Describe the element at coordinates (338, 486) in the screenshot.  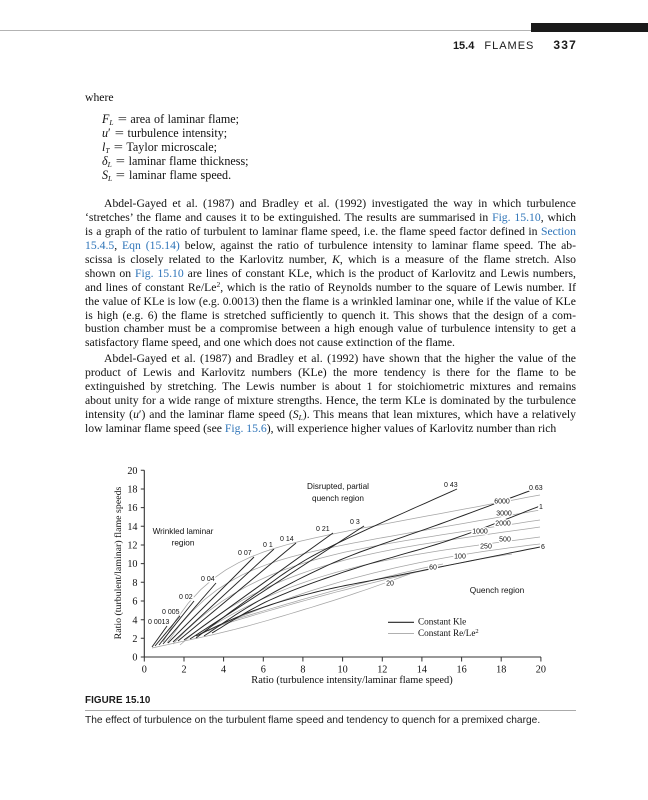
I see `svg-text: Disrupted, partial` at that location.